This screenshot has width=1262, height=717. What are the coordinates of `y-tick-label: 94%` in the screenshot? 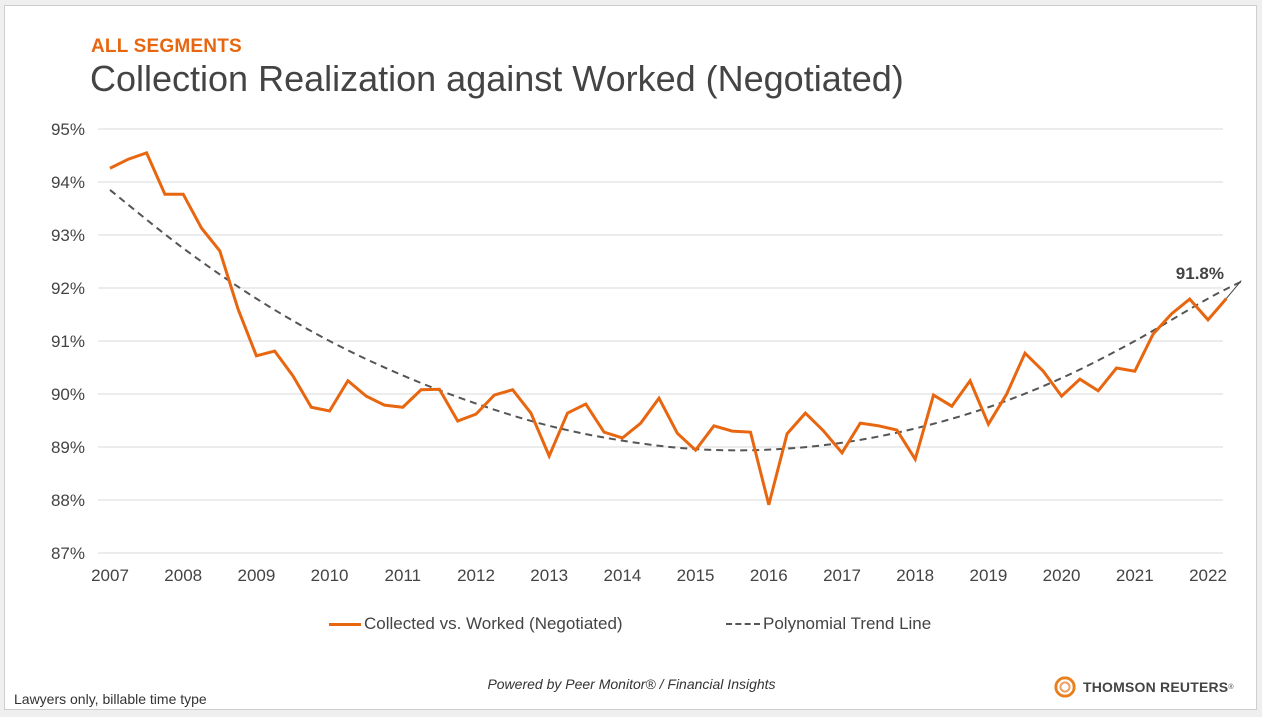 It's located at (68, 182).